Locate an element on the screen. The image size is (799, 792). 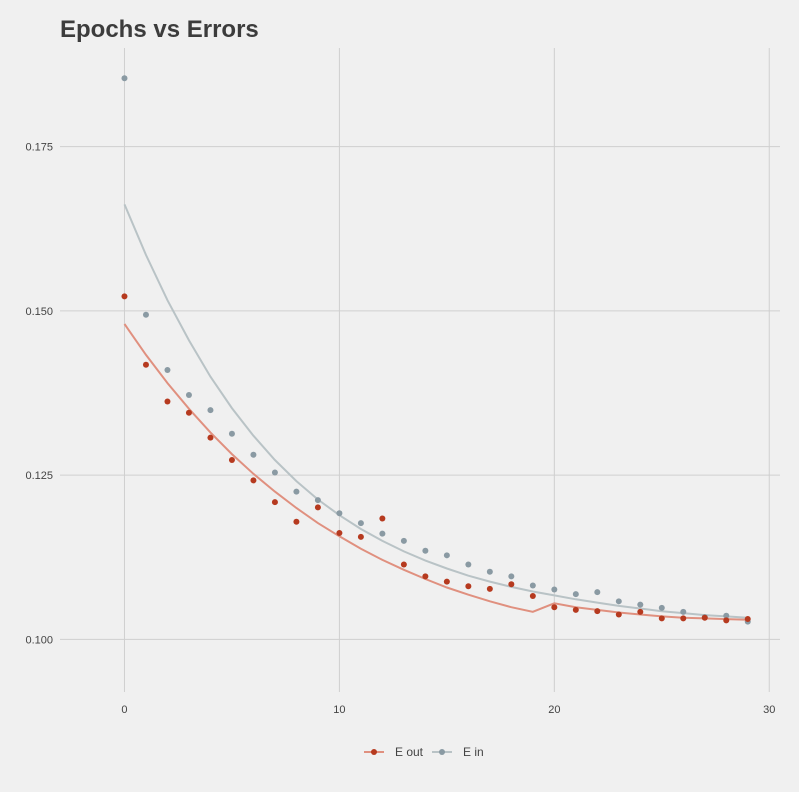
legend-label: E in is located at coordinates (473, 752).